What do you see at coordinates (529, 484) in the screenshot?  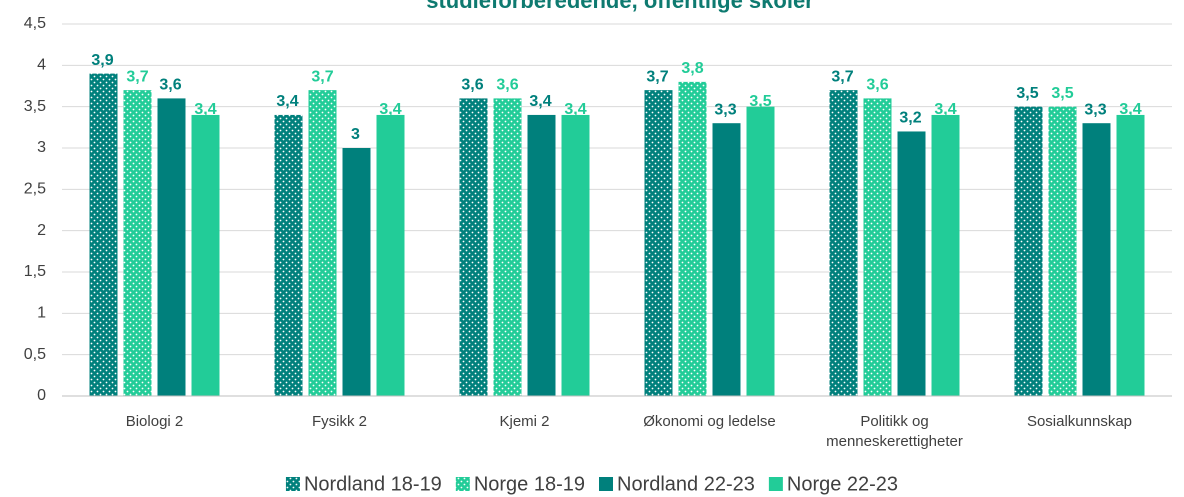 I see `legend-label: Norge 18-19` at bounding box center [529, 484].